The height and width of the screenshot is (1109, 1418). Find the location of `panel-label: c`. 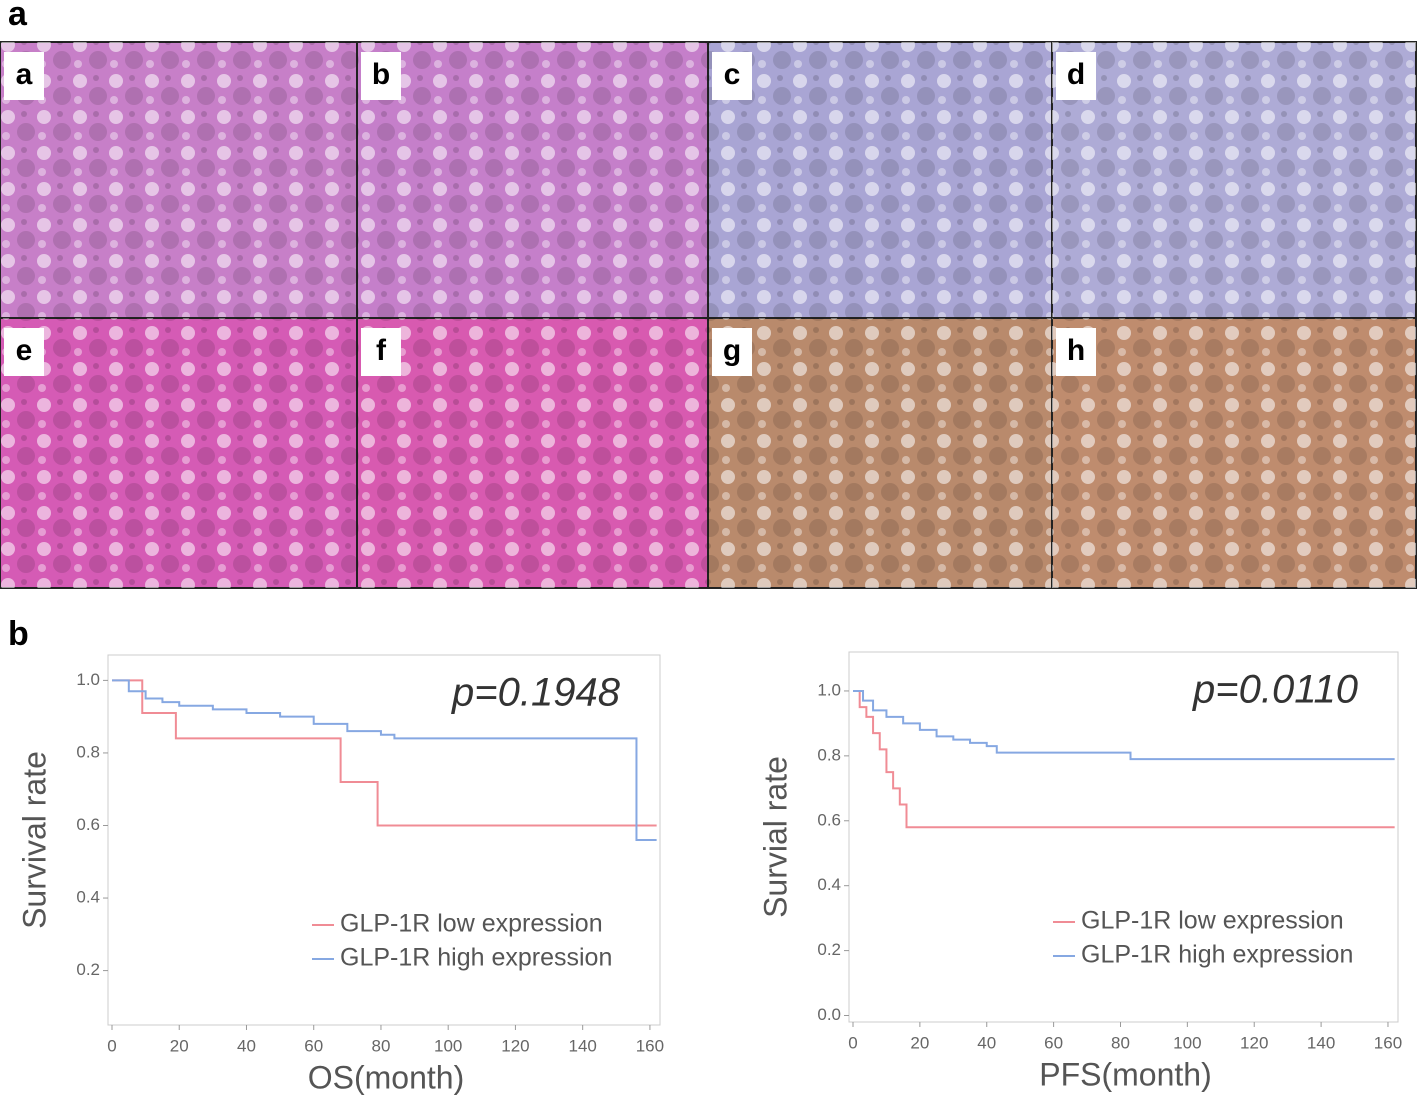

panel-label: c is located at coordinates (732, 74).